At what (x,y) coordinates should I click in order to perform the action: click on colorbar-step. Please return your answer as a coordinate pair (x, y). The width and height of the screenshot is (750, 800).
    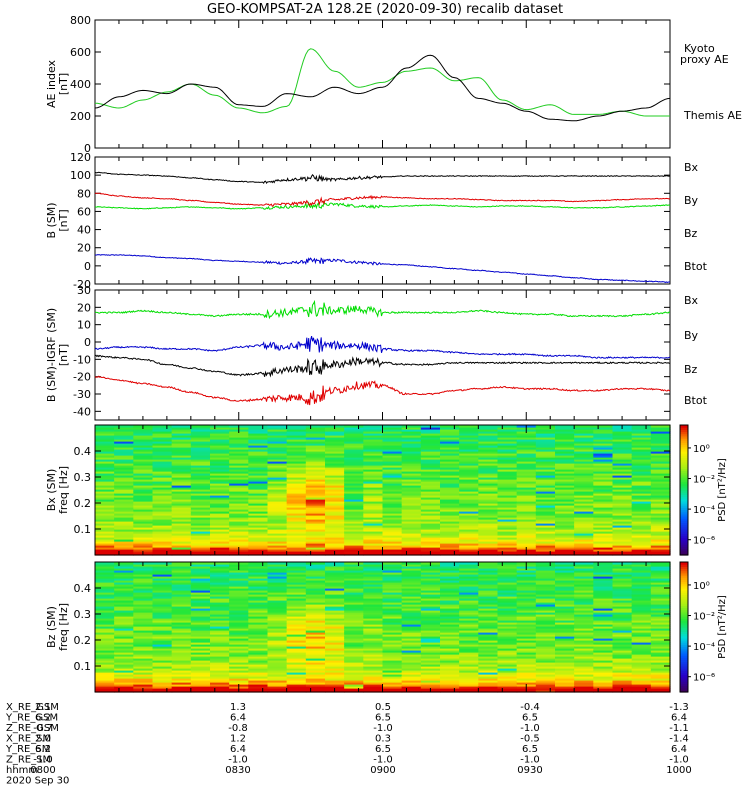
    Looking at the image, I should click on (684, 548).